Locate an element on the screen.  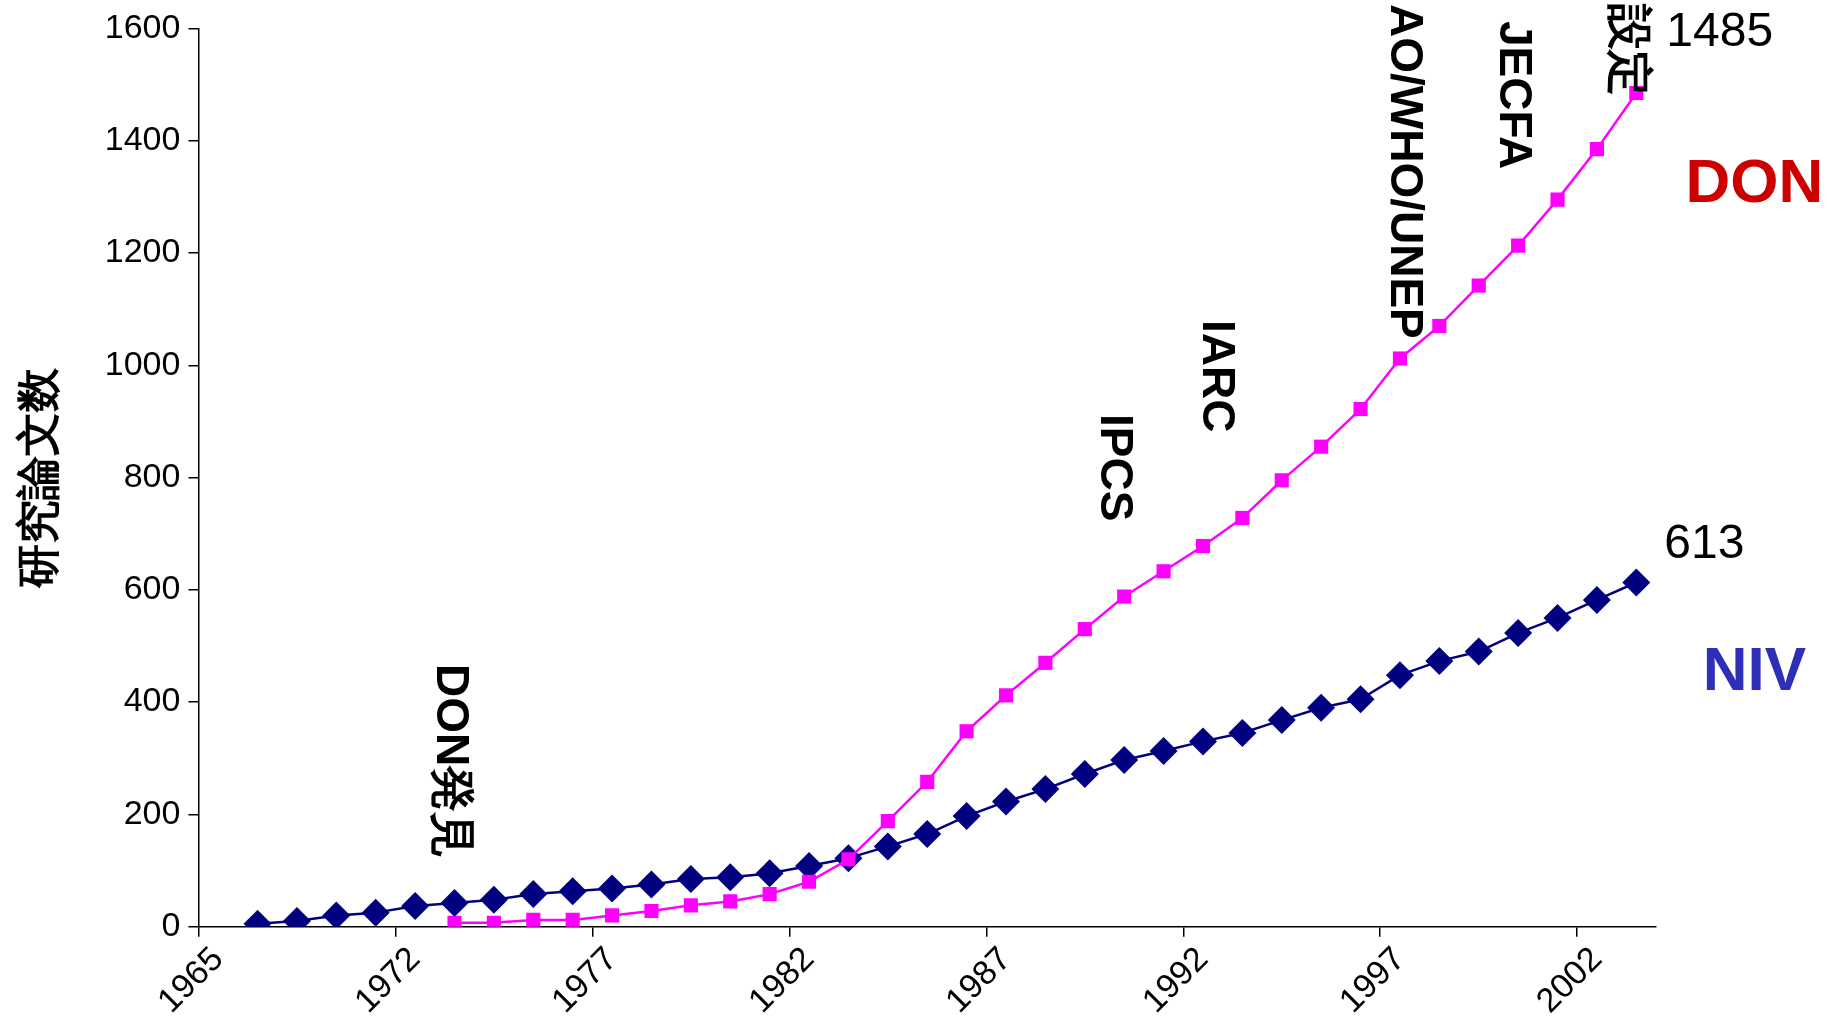
y-tick-label: 200 is located at coordinates (152, 811).